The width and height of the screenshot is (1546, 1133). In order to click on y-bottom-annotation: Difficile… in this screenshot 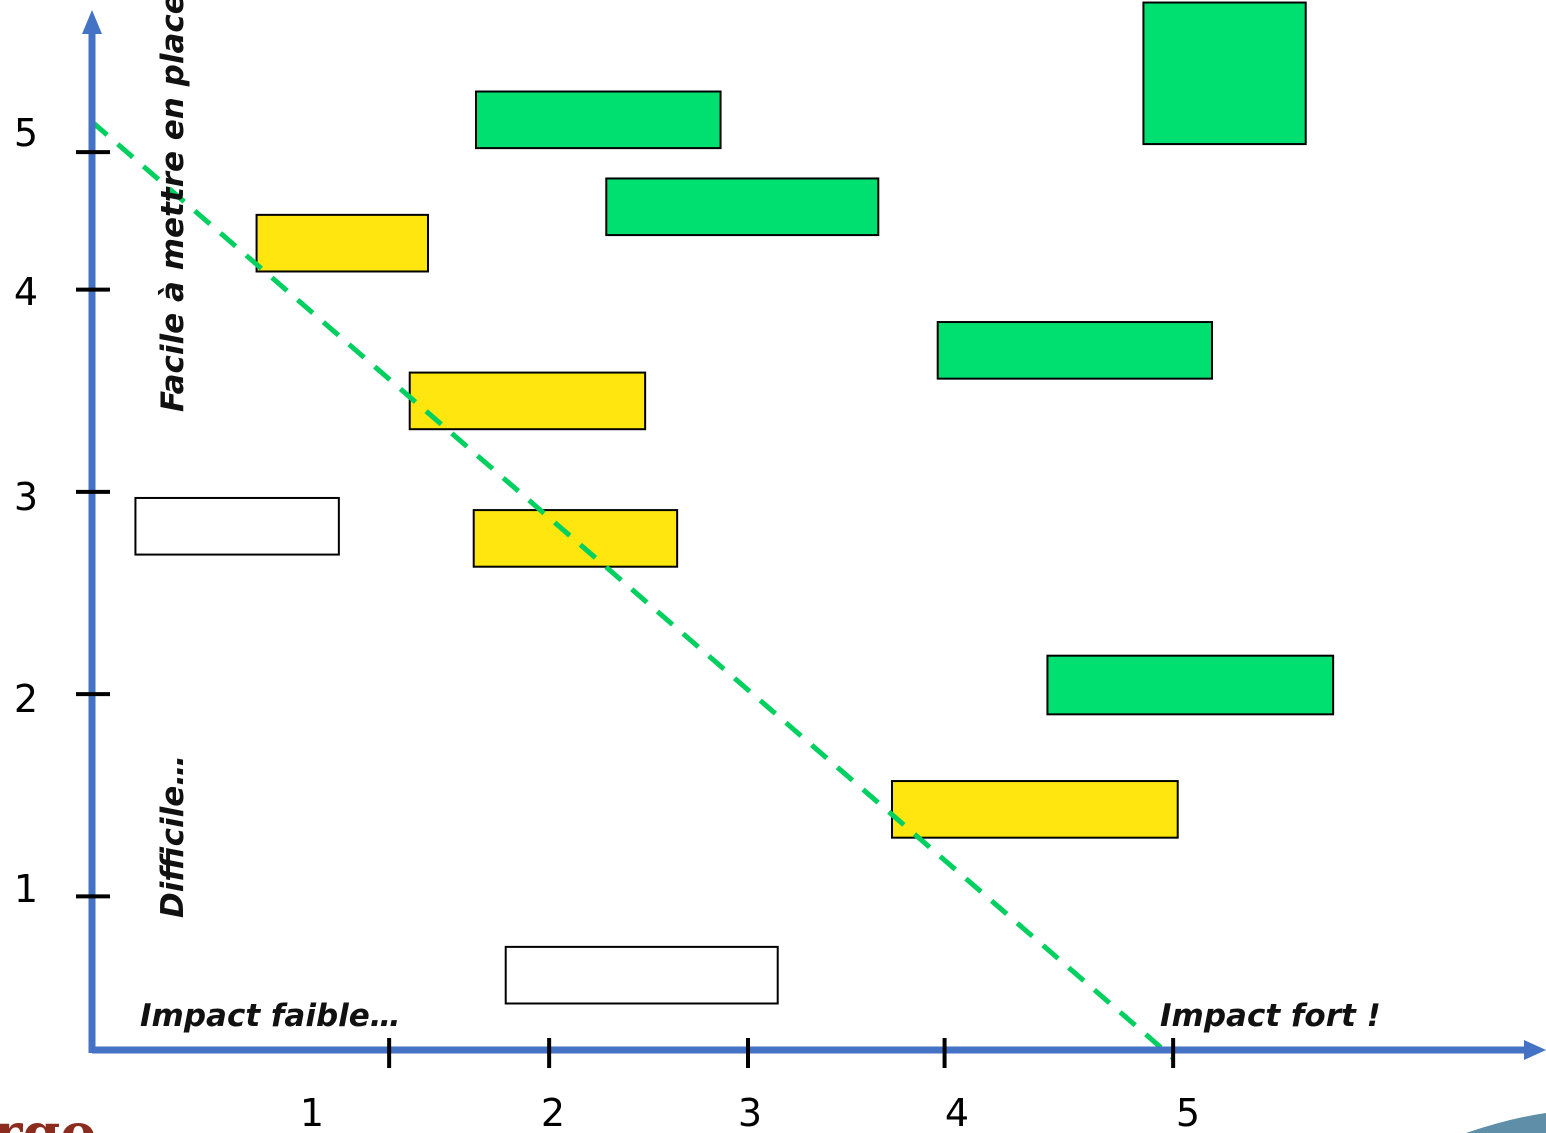, I will do `click(173, 836)`.